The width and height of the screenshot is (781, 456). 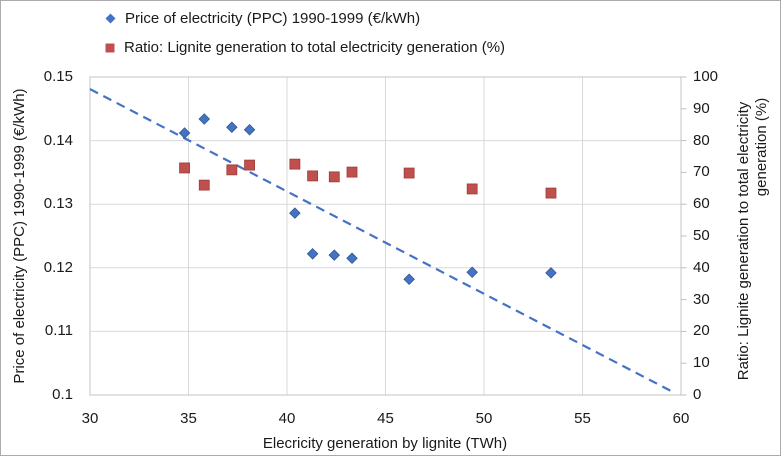 What do you see at coordinates (287, 418) in the screenshot?
I see `x-tick-label: 40` at bounding box center [287, 418].